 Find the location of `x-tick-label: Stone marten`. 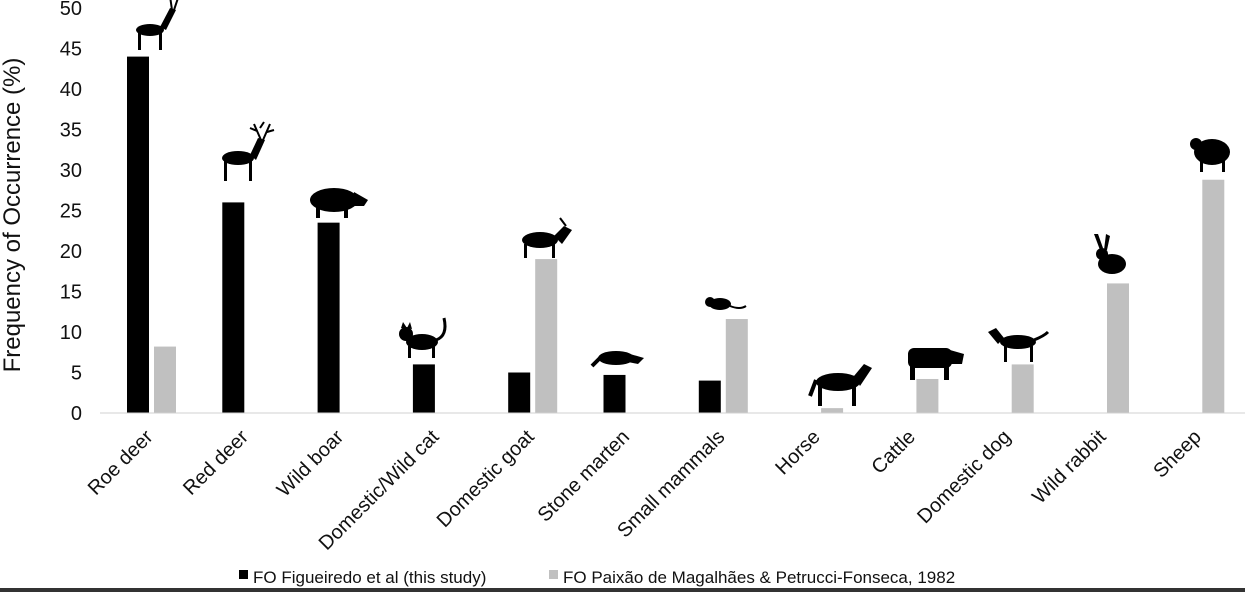

x-tick-label: Stone marten is located at coordinates (584, 476).